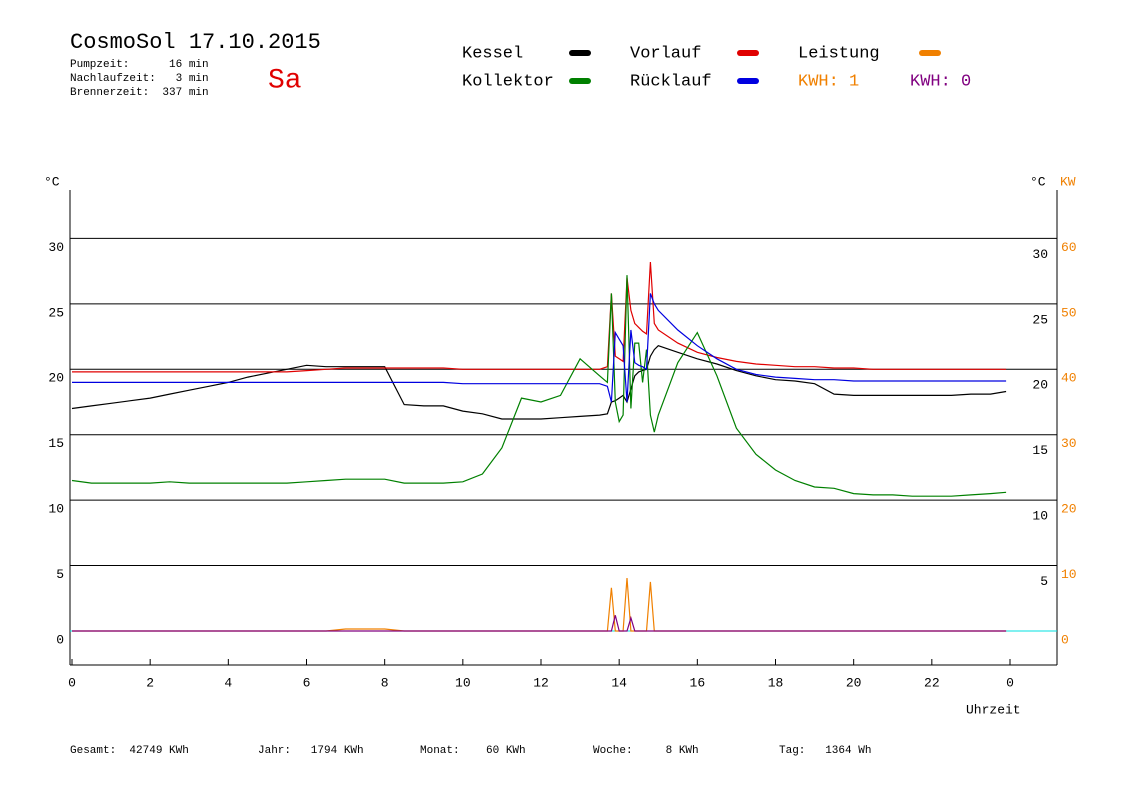 Image resolution: width=1148 pixels, height=812 pixels. What do you see at coordinates (56, 312) in the screenshot?
I see `y-tick-label: 25` at bounding box center [56, 312].